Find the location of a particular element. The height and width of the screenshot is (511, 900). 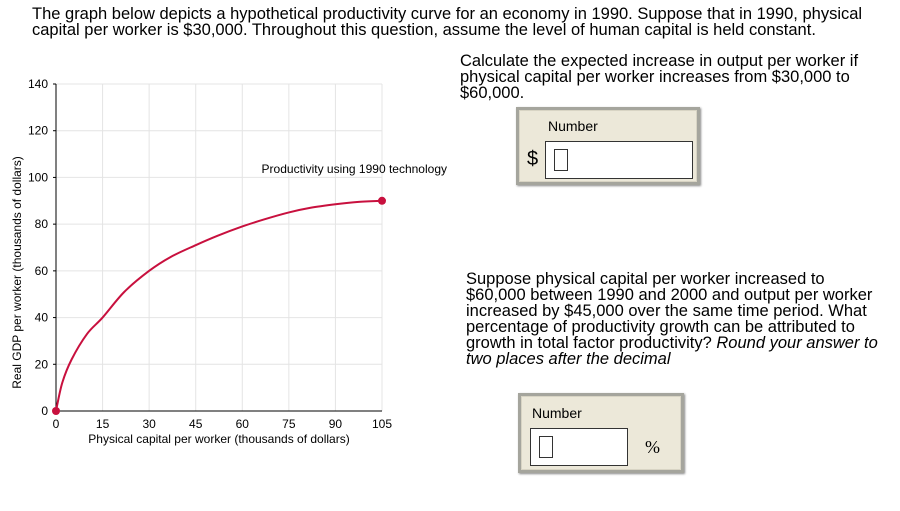

curve-end-point is located at coordinates (382, 200).